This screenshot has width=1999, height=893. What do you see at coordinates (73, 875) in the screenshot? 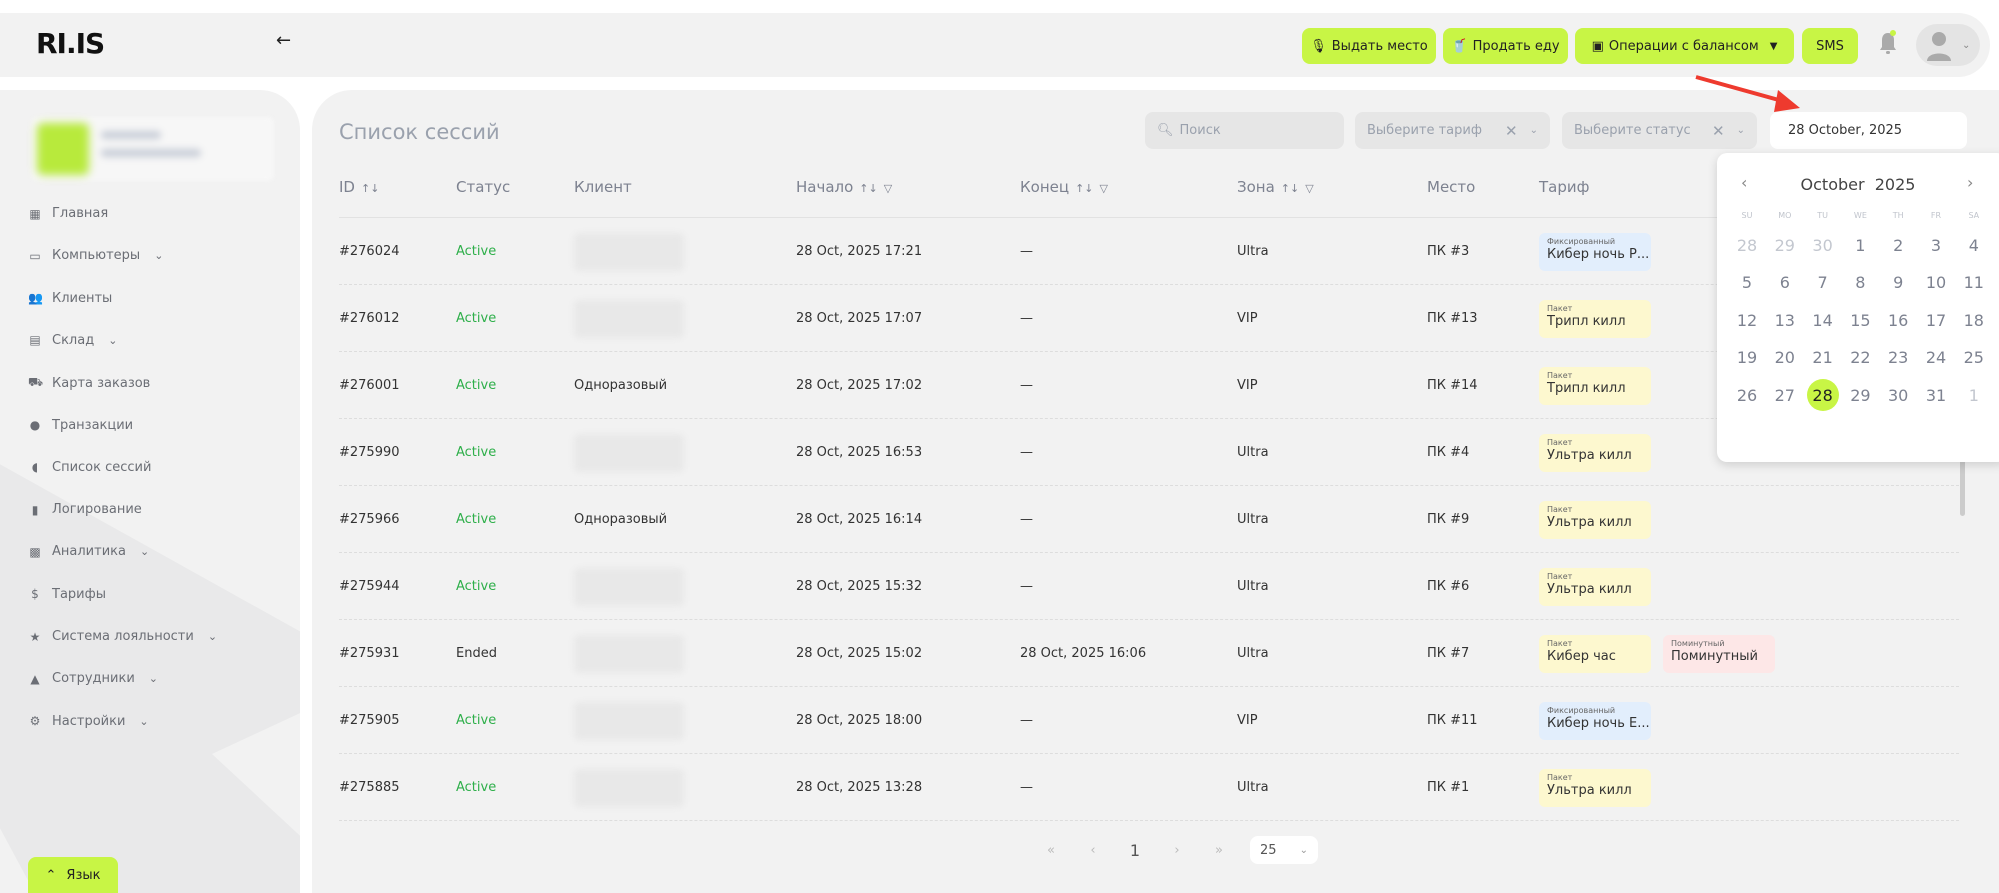
I see `language-button: ⌃ Язык` at bounding box center [73, 875].